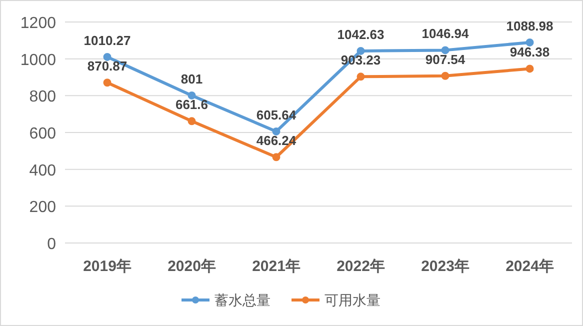 The height and width of the screenshot is (326, 583). I want to click on x-tick-label: 2019年, so click(107, 266).